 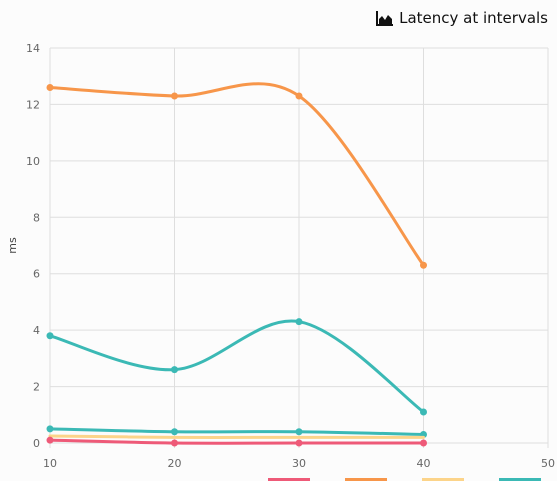 What do you see at coordinates (50, 463) in the screenshot?
I see `x-tick-label: 10` at bounding box center [50, 463].